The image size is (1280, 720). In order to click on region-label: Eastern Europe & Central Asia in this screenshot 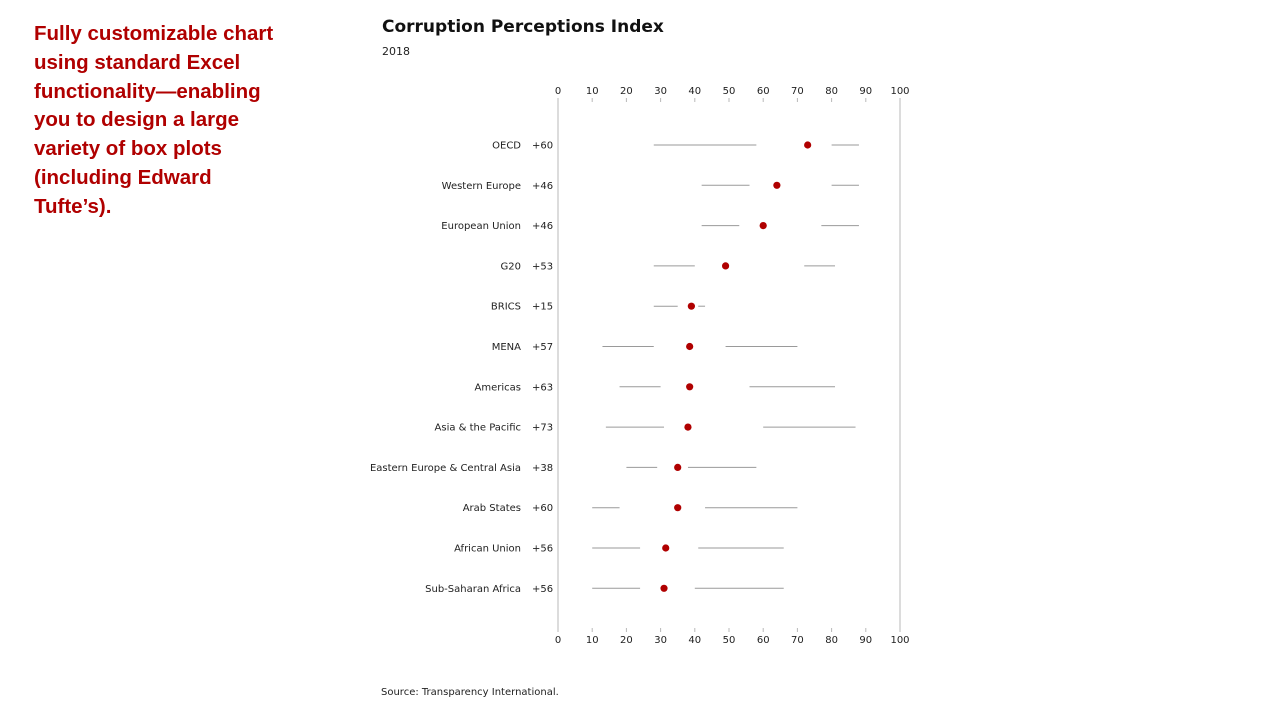, I will do `click(445, 468)`.